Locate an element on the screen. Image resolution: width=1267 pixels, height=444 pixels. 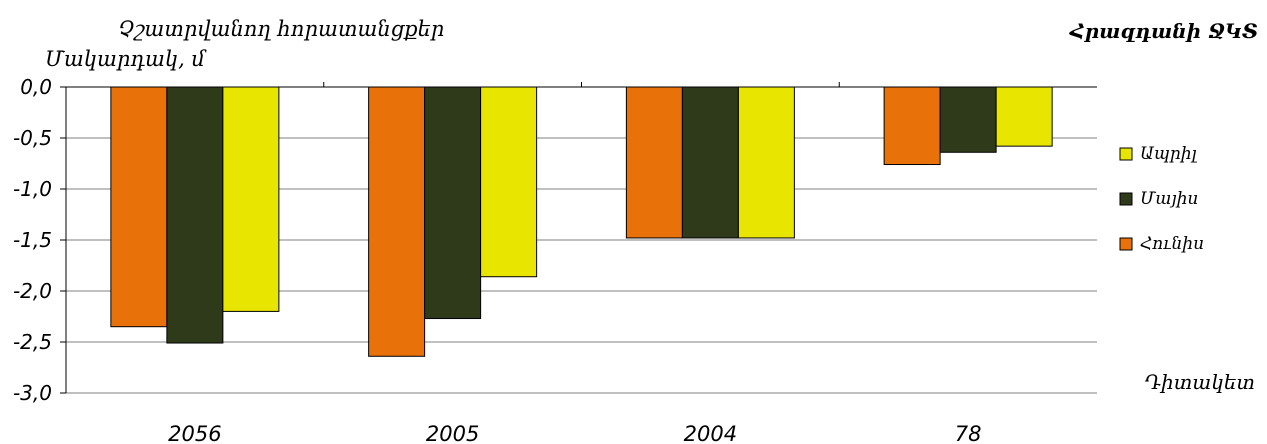
chart-title-right: Հրազդանի ՋԿՏ is located at coordinates (1163, 31).